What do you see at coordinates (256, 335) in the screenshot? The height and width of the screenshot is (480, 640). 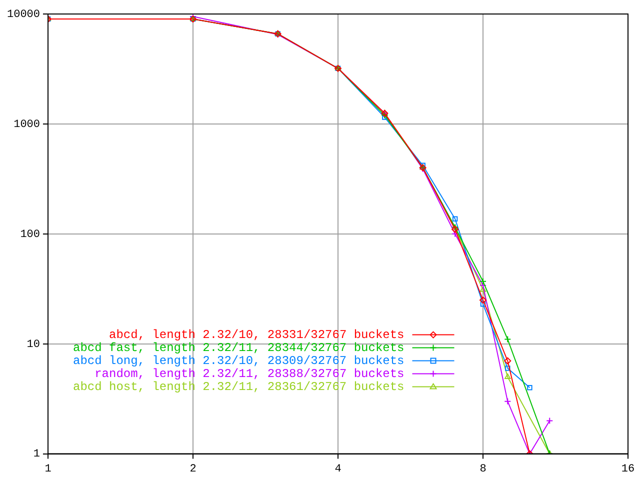 I see `legend-label: abcd, length 2.32/10, 28331/32767 buckets` at bounding box center [256, 335].